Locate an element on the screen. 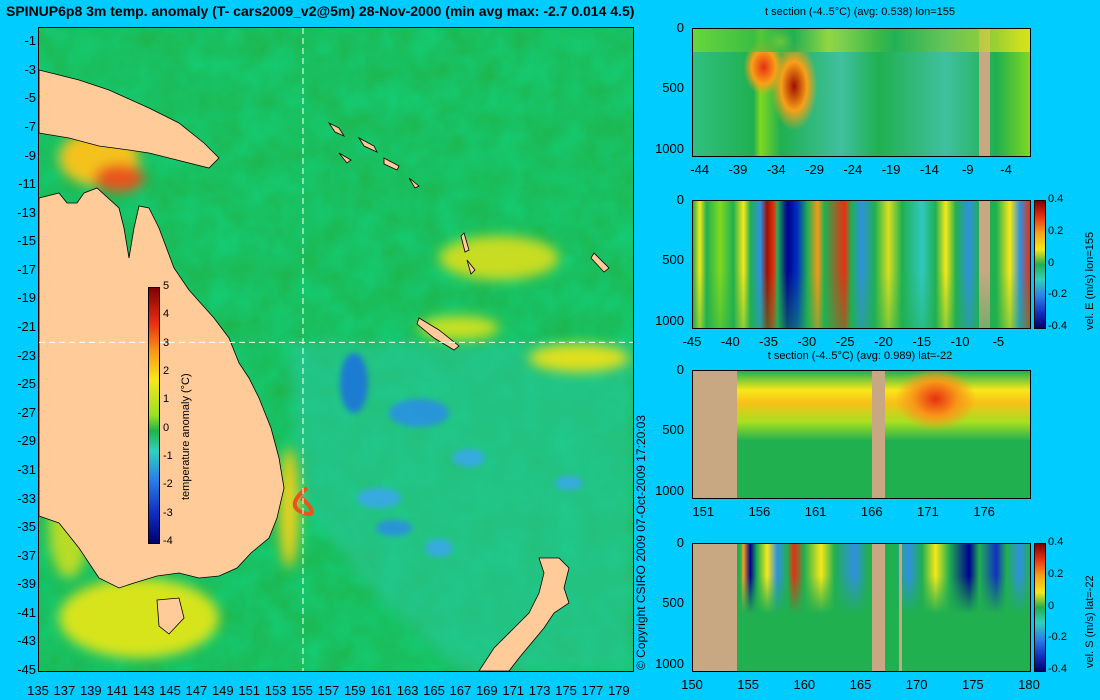  map-y-tick: -25 is located at coordinates (26, 384).